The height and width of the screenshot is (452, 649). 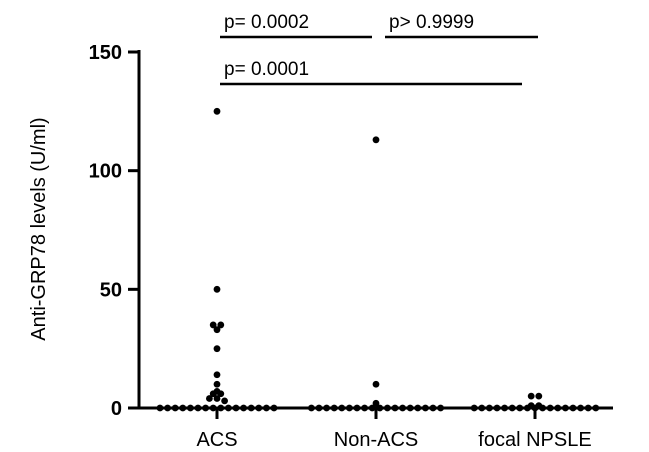 I want to click on x-tick-label-0: ACS, so click(x=216, y=440).